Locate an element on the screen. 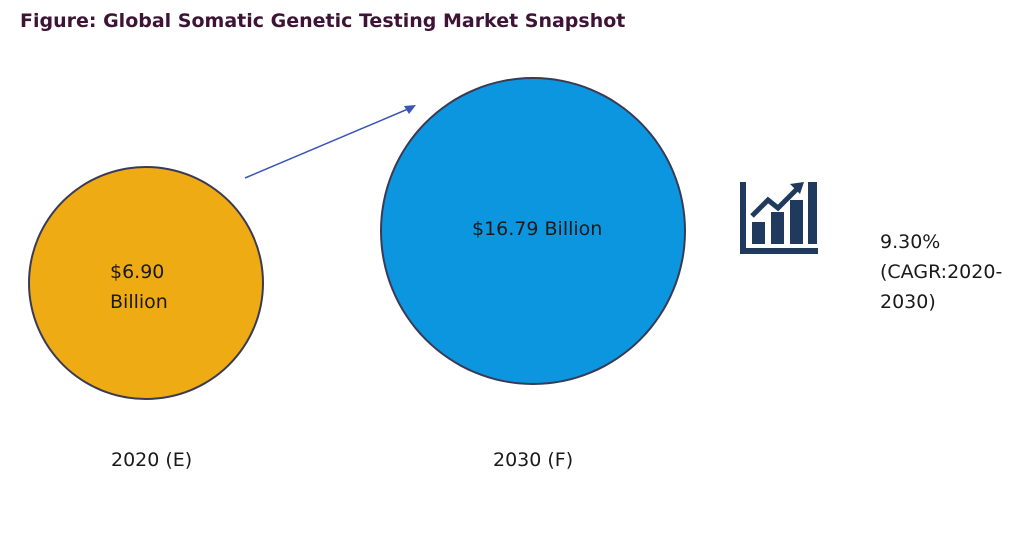  category-label-2020: 2020 (E) is located at coordinates (152, 460).